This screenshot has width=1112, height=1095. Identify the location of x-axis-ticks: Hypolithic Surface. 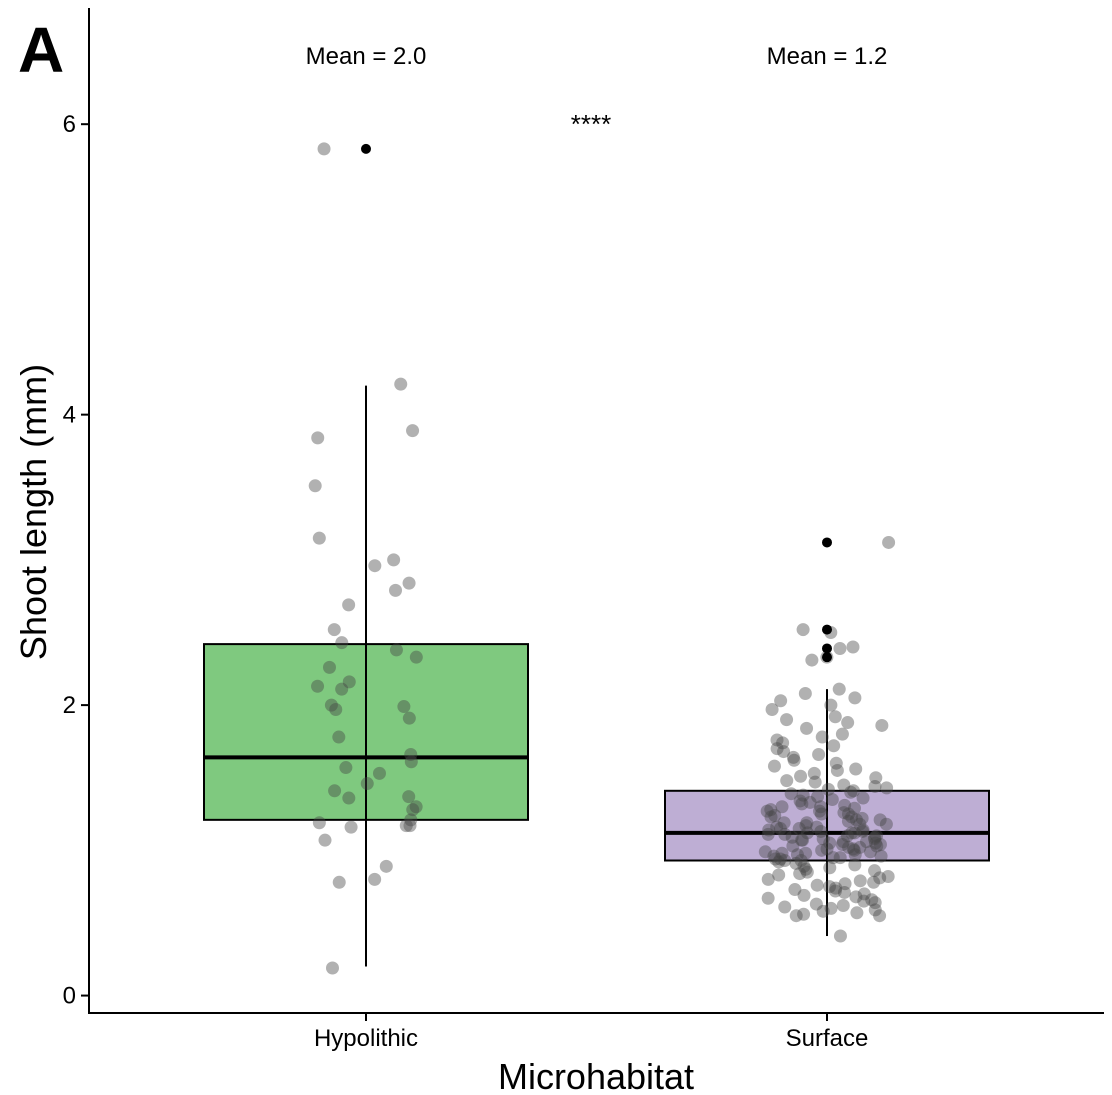
(591, 1032).